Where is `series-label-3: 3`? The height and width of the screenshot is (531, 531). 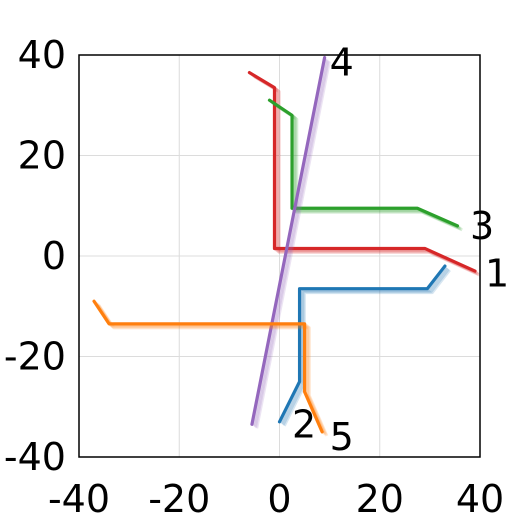
series-label-3: 3 is located at coordinates (482, 226).